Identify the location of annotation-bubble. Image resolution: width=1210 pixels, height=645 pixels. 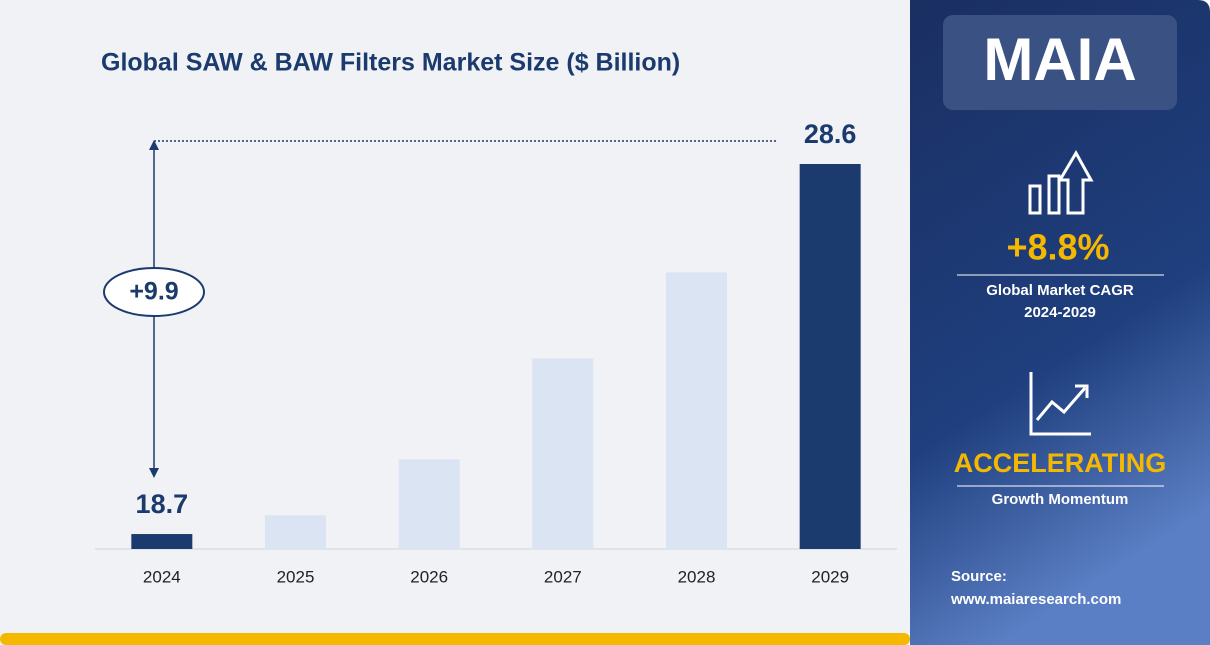
(154, 292).